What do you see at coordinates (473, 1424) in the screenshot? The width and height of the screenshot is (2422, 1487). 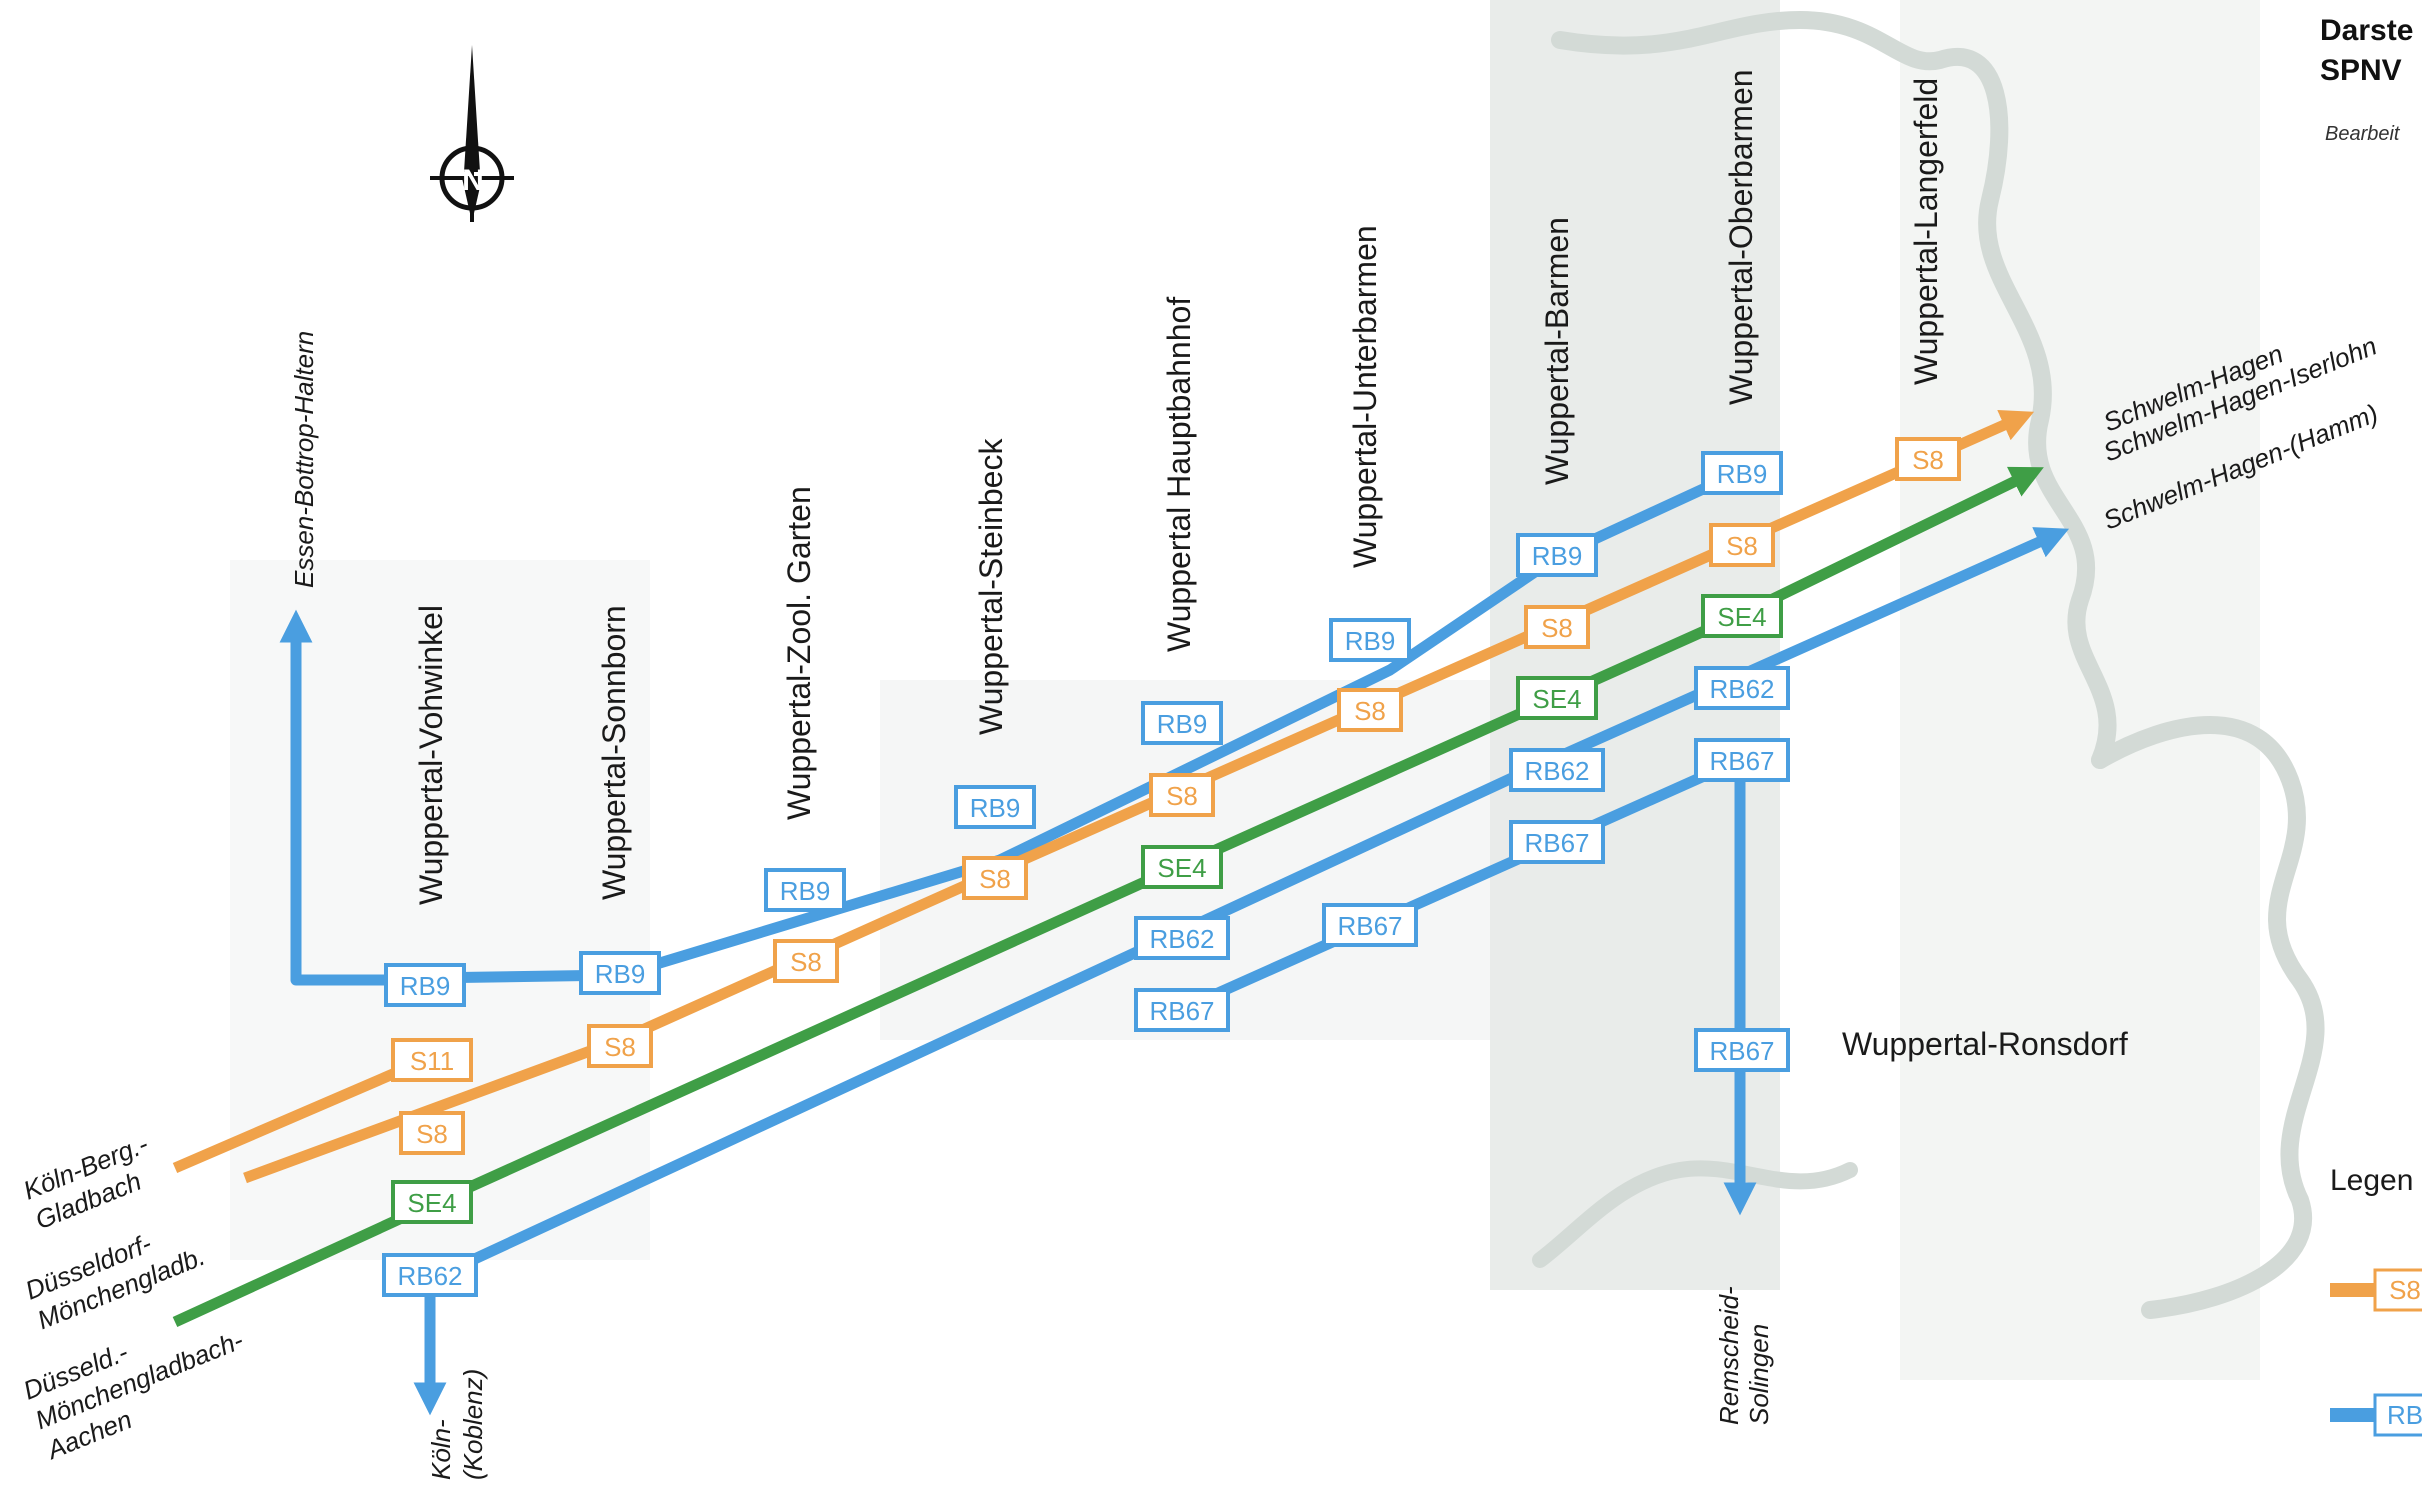 I see `dest-koeln-koblenz-2: (Koblenz)` at bounding box center [473, 1424].